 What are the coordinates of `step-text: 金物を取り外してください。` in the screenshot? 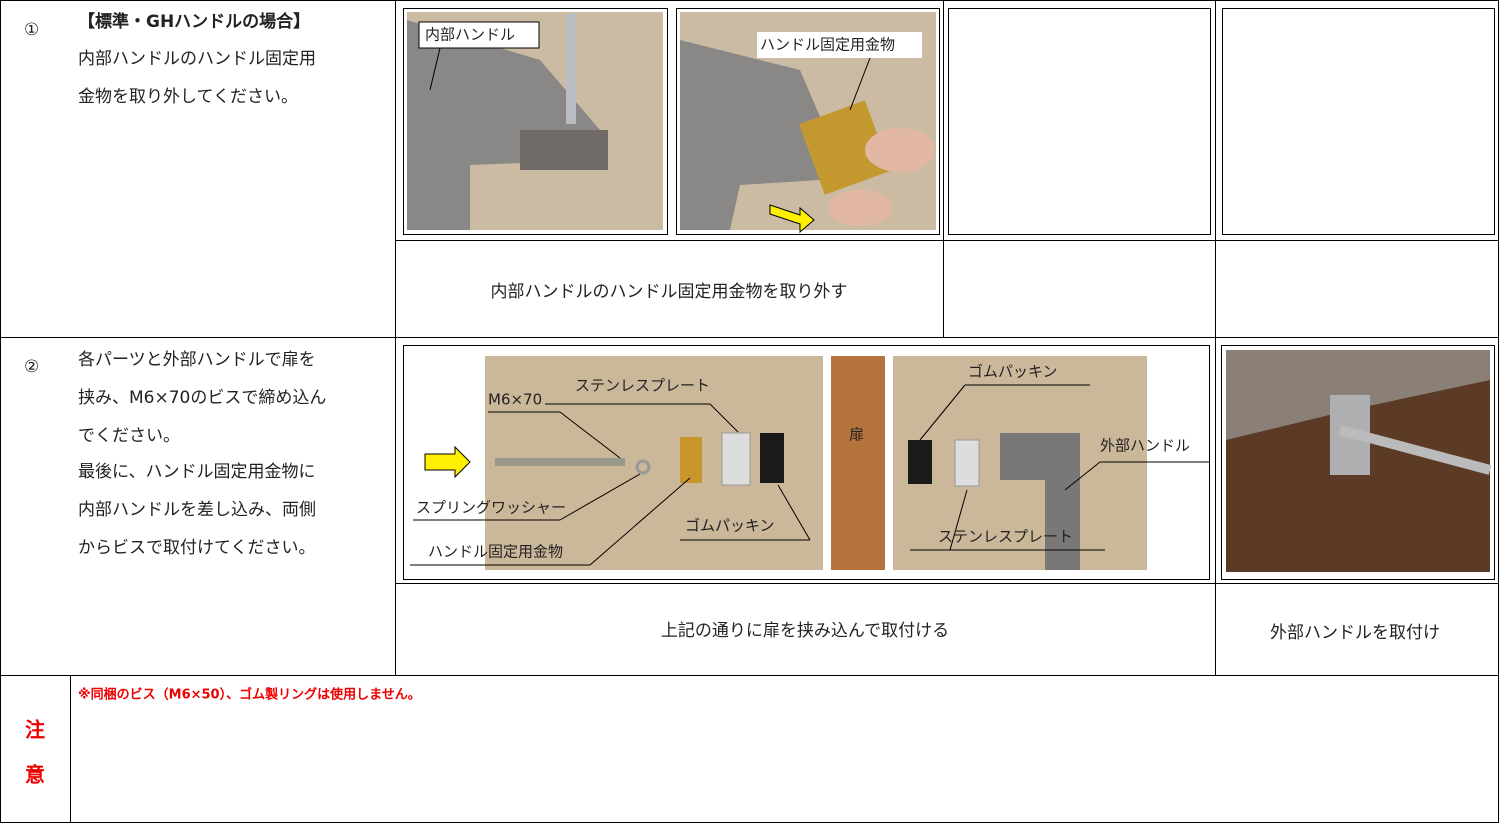 It's located at (188, 97).